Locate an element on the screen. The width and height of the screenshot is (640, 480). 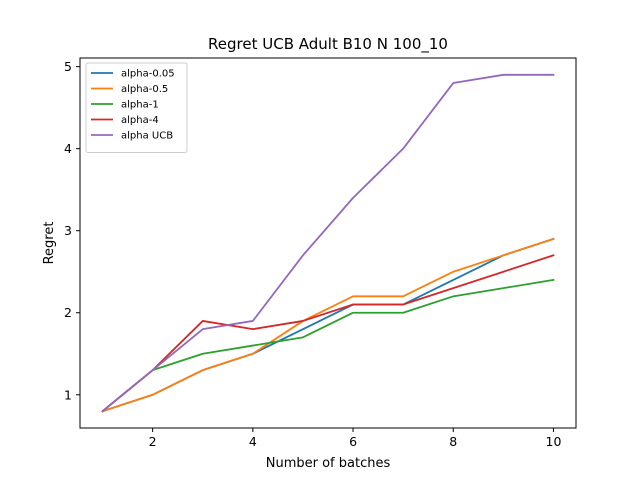
legend-box is located at coordinates (136, 107).